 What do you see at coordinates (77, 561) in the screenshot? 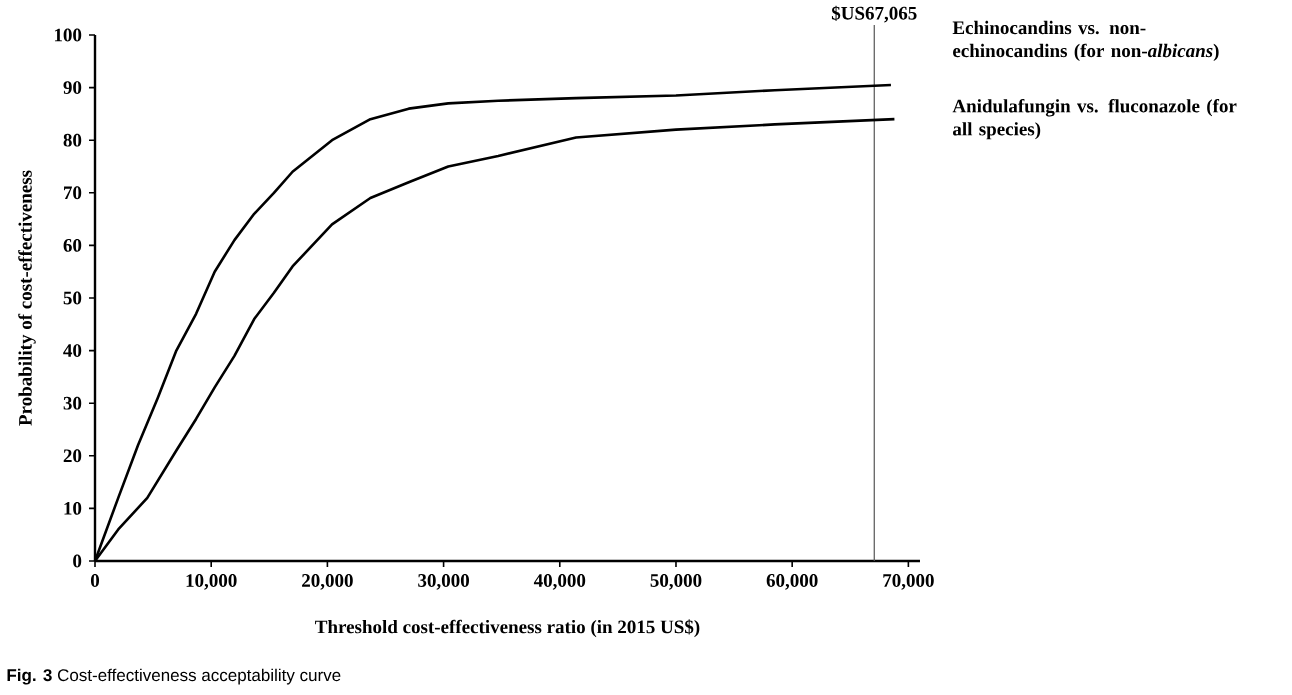
I see `y-tick-label: 0` at bounding box center [77, 561].